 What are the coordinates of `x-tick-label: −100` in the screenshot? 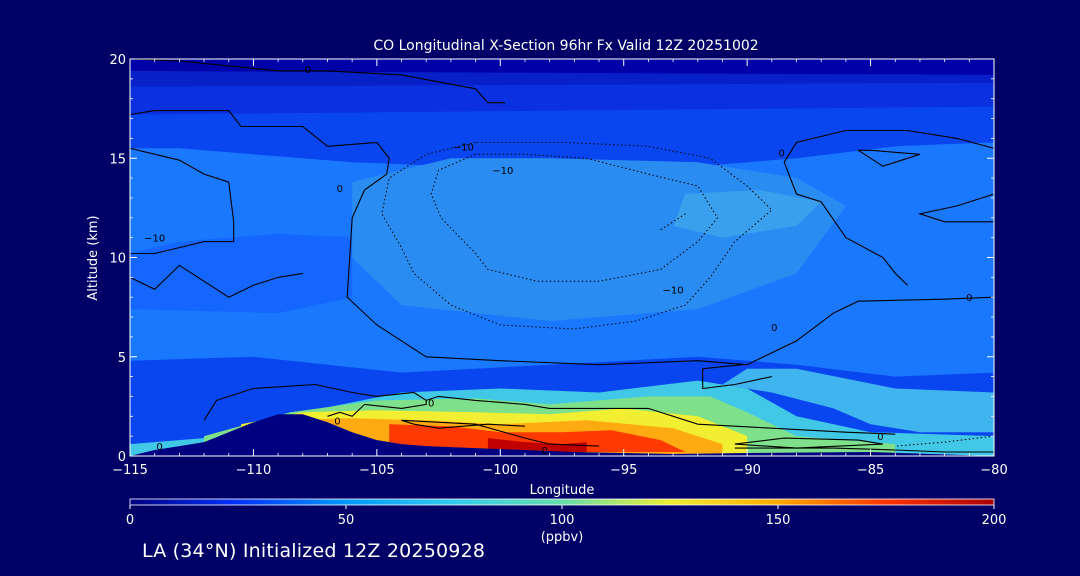 It's located at (500, 470).